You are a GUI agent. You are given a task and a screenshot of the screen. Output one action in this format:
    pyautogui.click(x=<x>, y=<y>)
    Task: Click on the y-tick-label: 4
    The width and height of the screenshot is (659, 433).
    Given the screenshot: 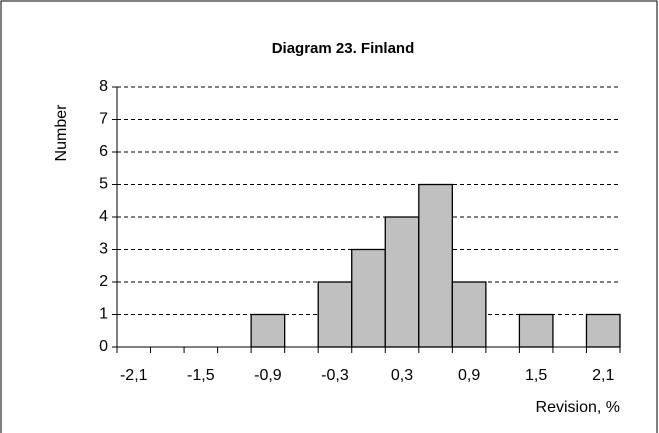 What is the action you would take?
    pyautogui.click(x=103, y=216)
    